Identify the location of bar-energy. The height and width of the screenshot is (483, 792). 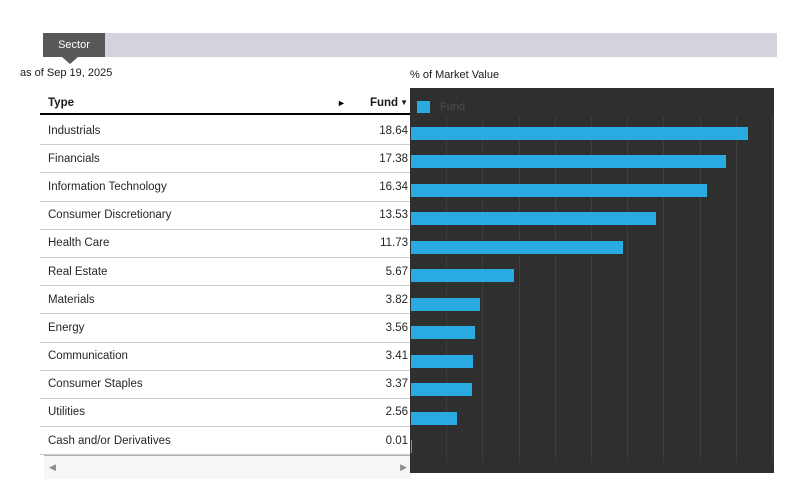
(443, 332).